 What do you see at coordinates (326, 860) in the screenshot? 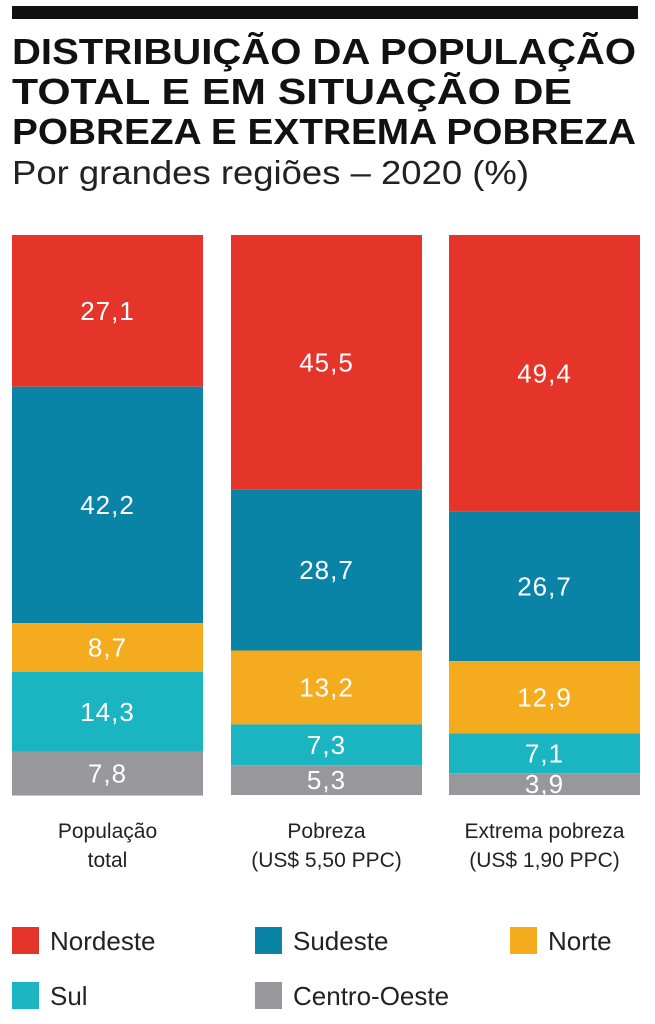
I see `category-label: (US$ 5,50 PPC)` at bounding box center [326, 860].